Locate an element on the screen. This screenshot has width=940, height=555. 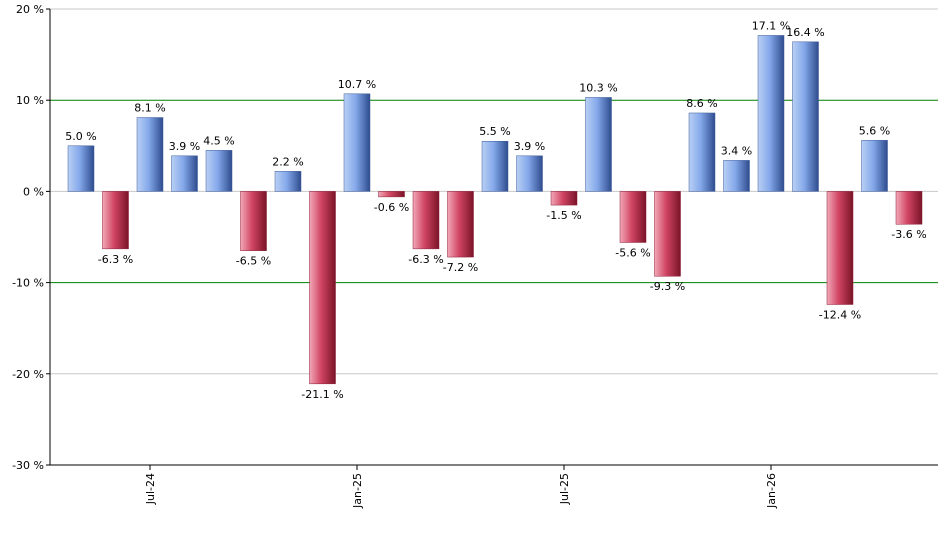
data-label: -5.6 % is located at coordinates (632, 252).